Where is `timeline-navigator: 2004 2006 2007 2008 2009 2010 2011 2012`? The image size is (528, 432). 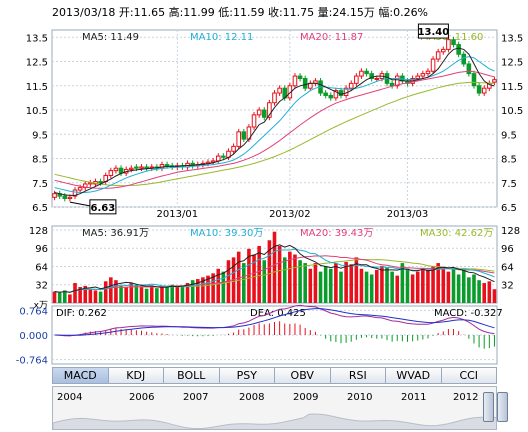
timeline-navigator: 2004 2006 2007 2008 2009 2010 2011 2012 is located at coordinates (274, 408).